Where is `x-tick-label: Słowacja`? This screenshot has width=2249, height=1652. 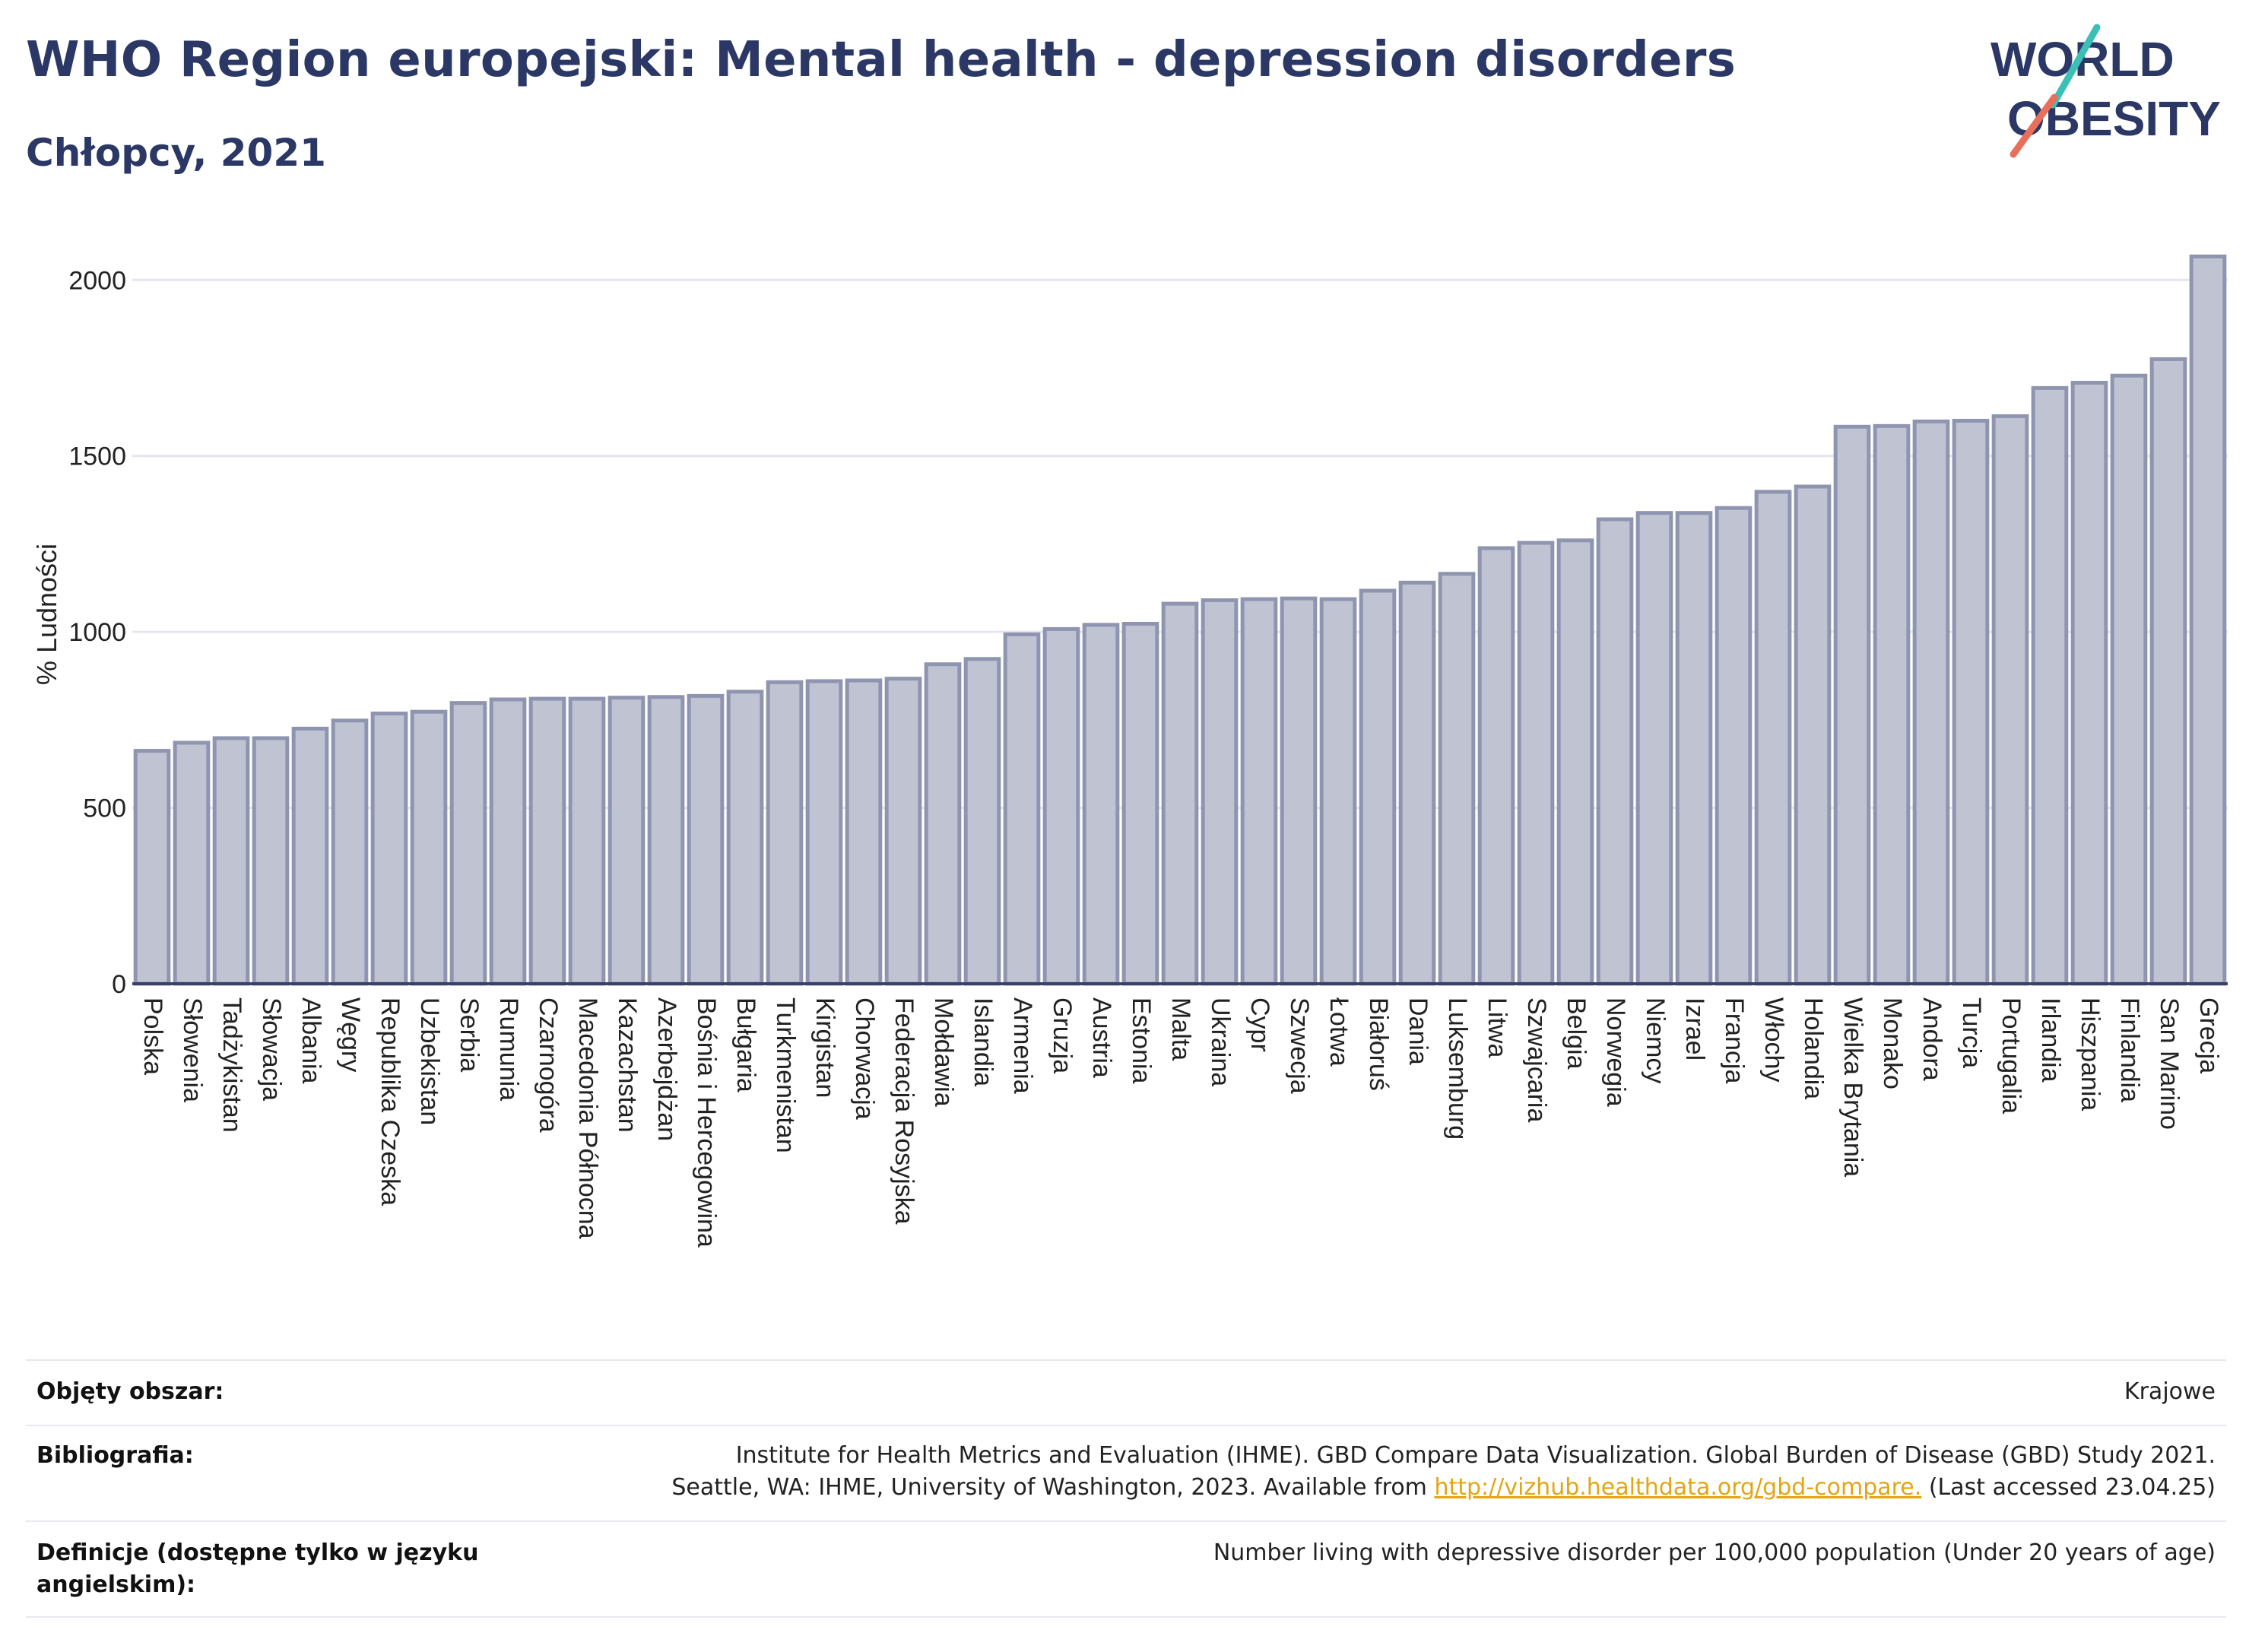
x-tick-label: Słowacja is located at coordinates (271, 1049).